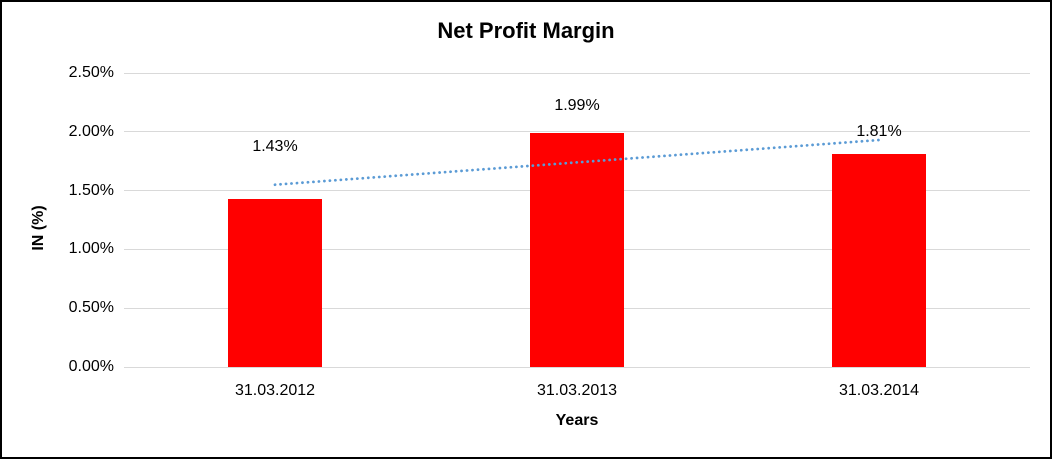  I want to click on x-category-label: 31.03.2013, so click(577, 390).